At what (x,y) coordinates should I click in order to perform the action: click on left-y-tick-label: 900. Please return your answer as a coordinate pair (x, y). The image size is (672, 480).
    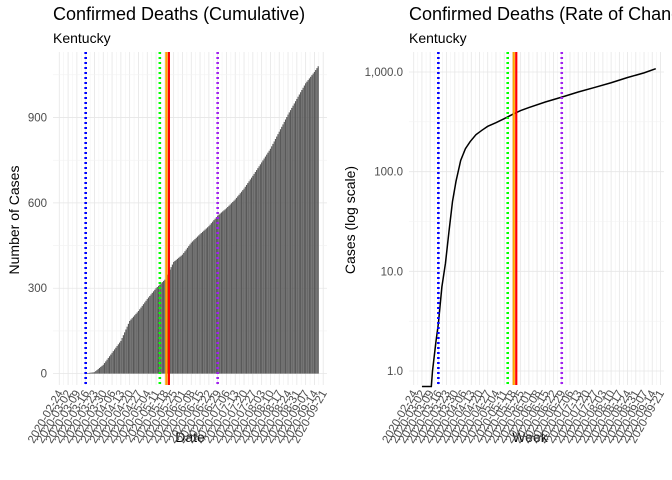
    Looking at the image, I should click on (37, 118).